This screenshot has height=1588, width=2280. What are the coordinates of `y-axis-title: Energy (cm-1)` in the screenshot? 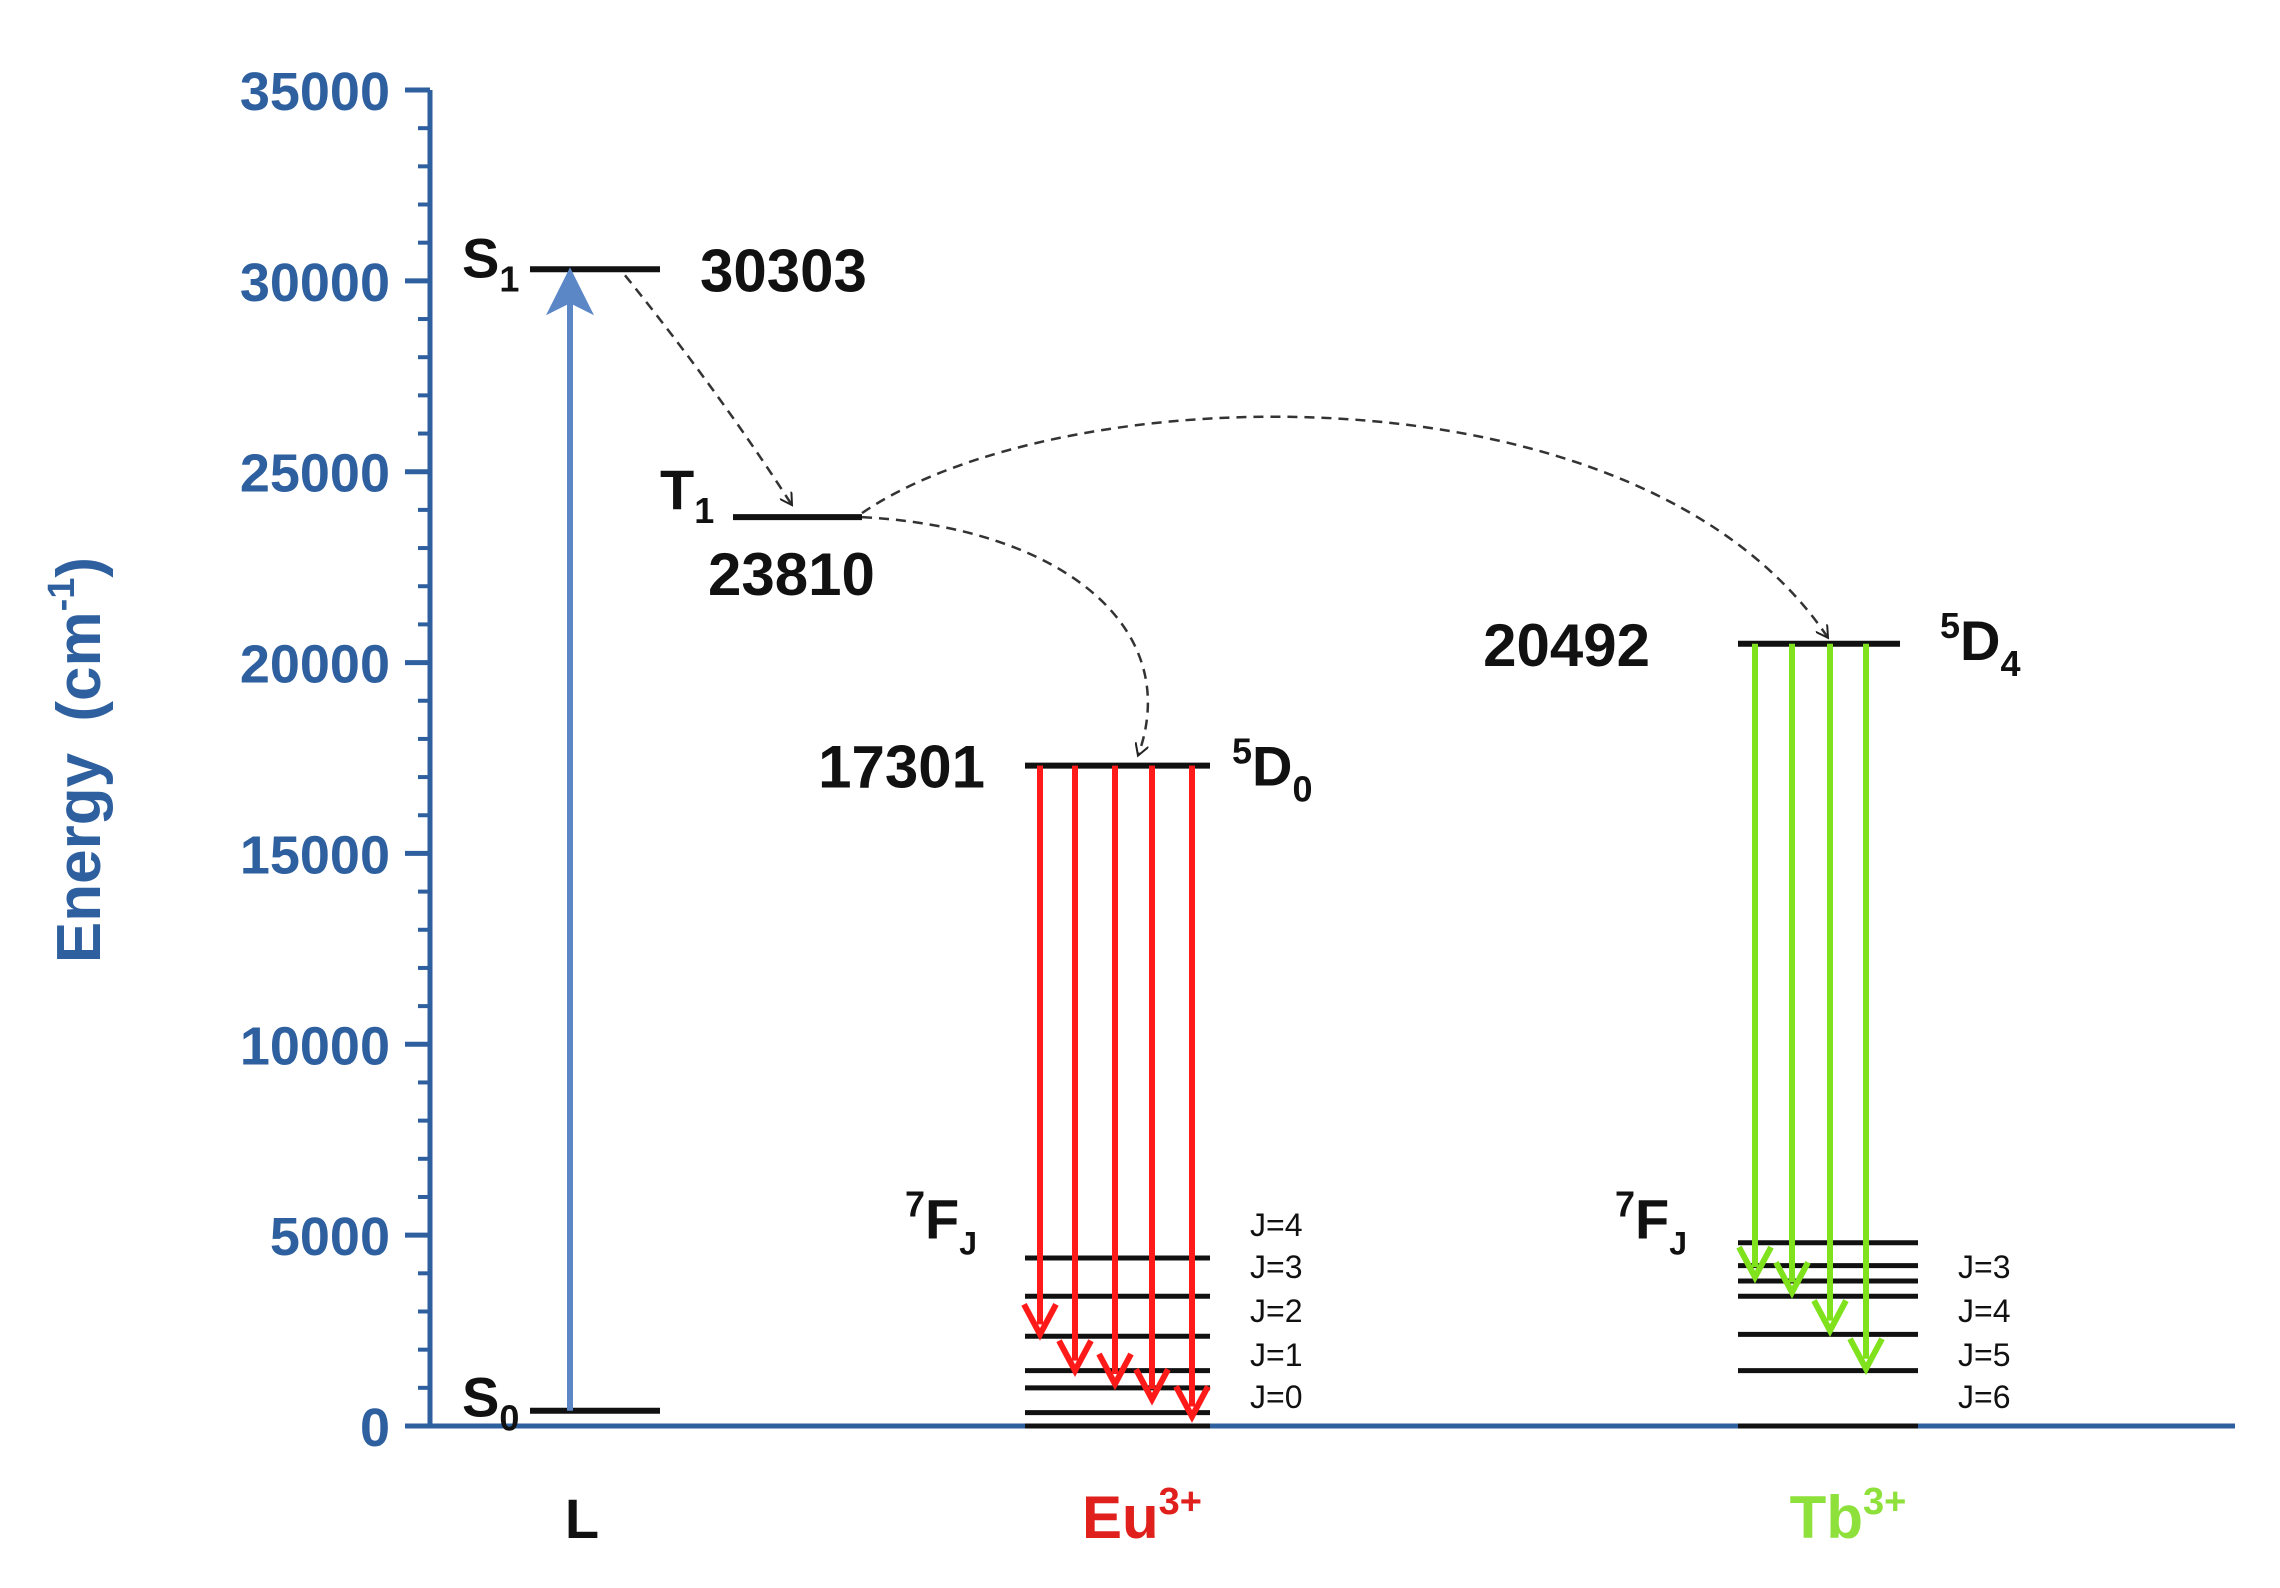 It's located at (77, 760).